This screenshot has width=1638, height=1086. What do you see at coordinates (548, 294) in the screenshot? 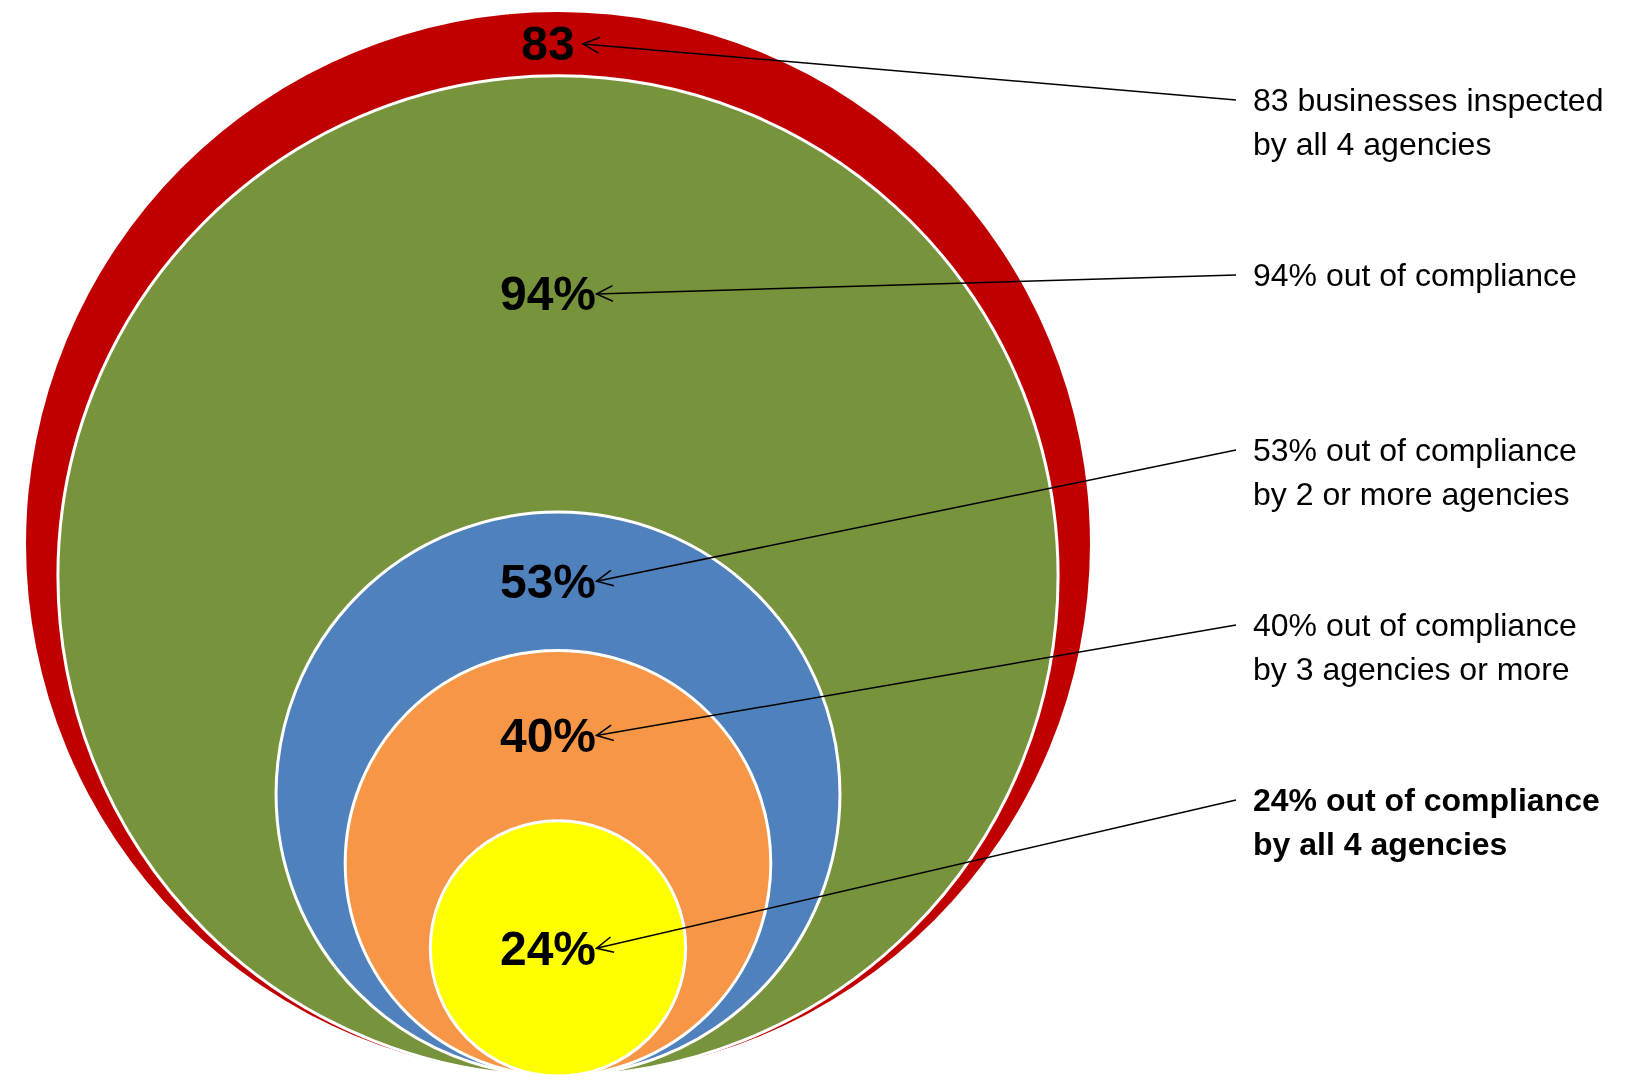
I see `data-label: 94%` at bounding box center [548, 294].